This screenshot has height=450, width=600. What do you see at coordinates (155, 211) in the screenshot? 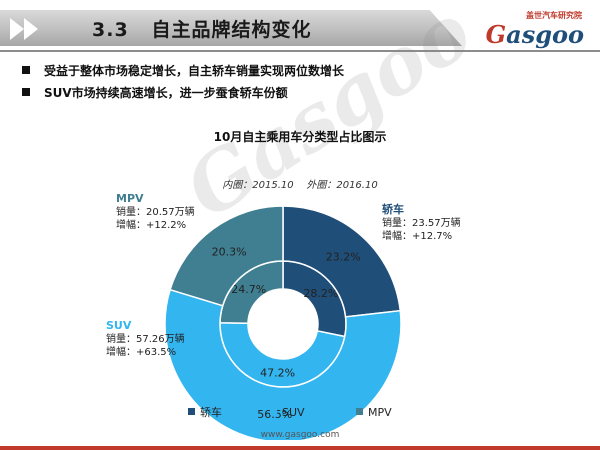
I see `annotation-line: 销量：20.57万辆` at bounding box center [155, 211].